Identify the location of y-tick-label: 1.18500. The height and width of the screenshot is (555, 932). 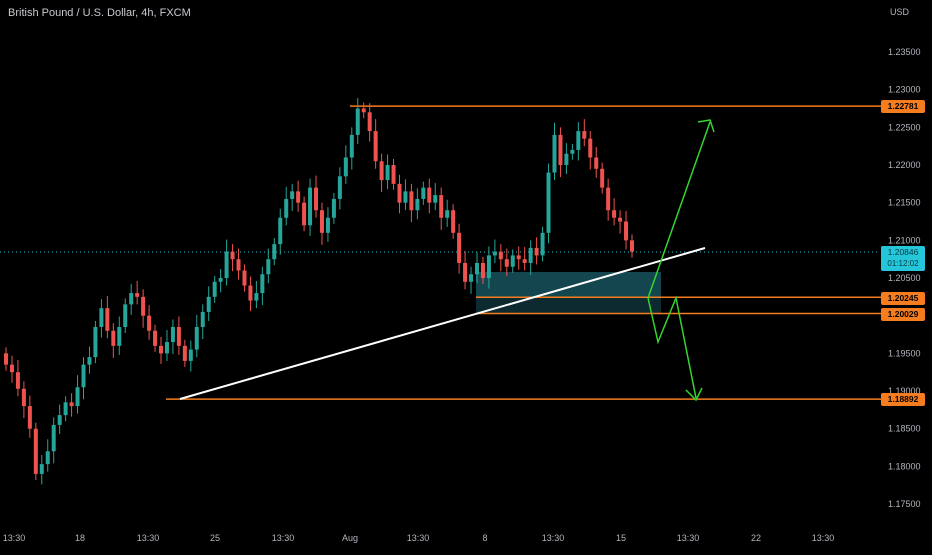
(904, 429).